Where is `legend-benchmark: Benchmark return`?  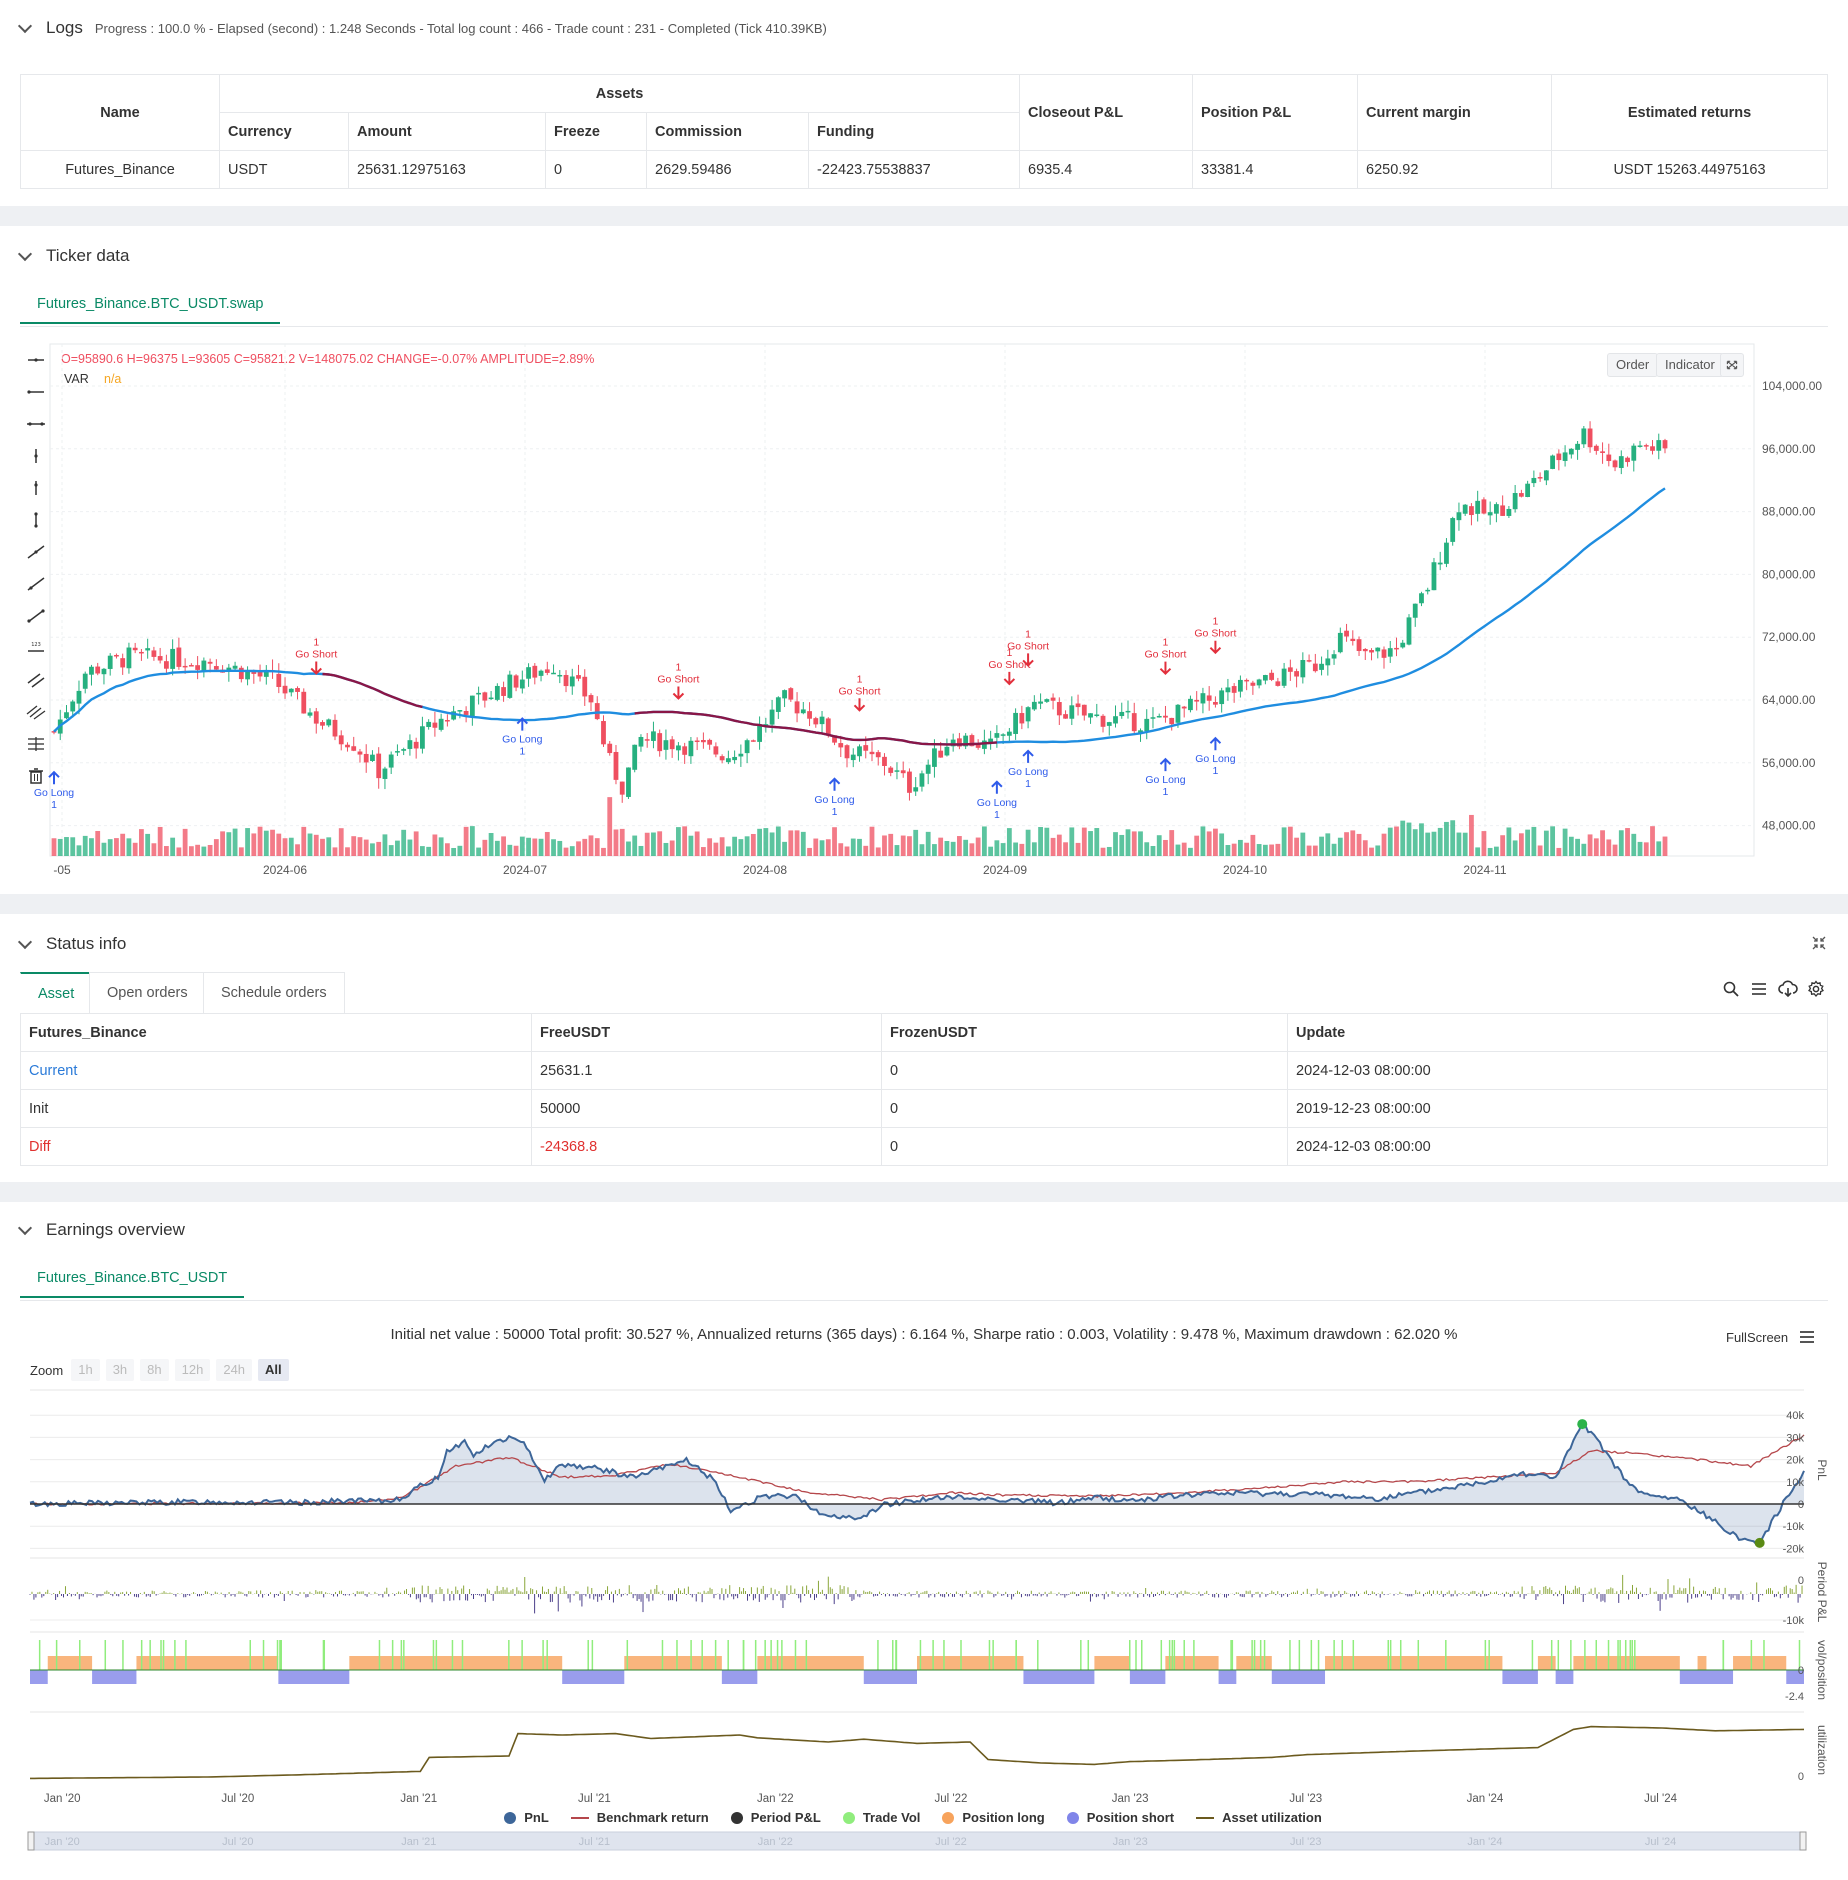
legend-benchmark: Benchmark return is located at coordinates (639, 1817).